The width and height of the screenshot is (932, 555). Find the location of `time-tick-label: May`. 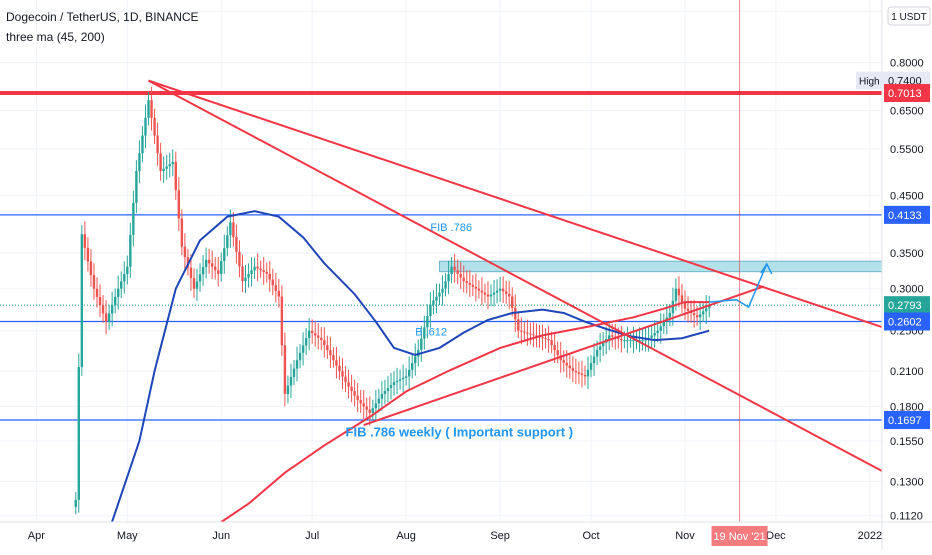

time-tick-label: May is located at coordinates (127, 536).